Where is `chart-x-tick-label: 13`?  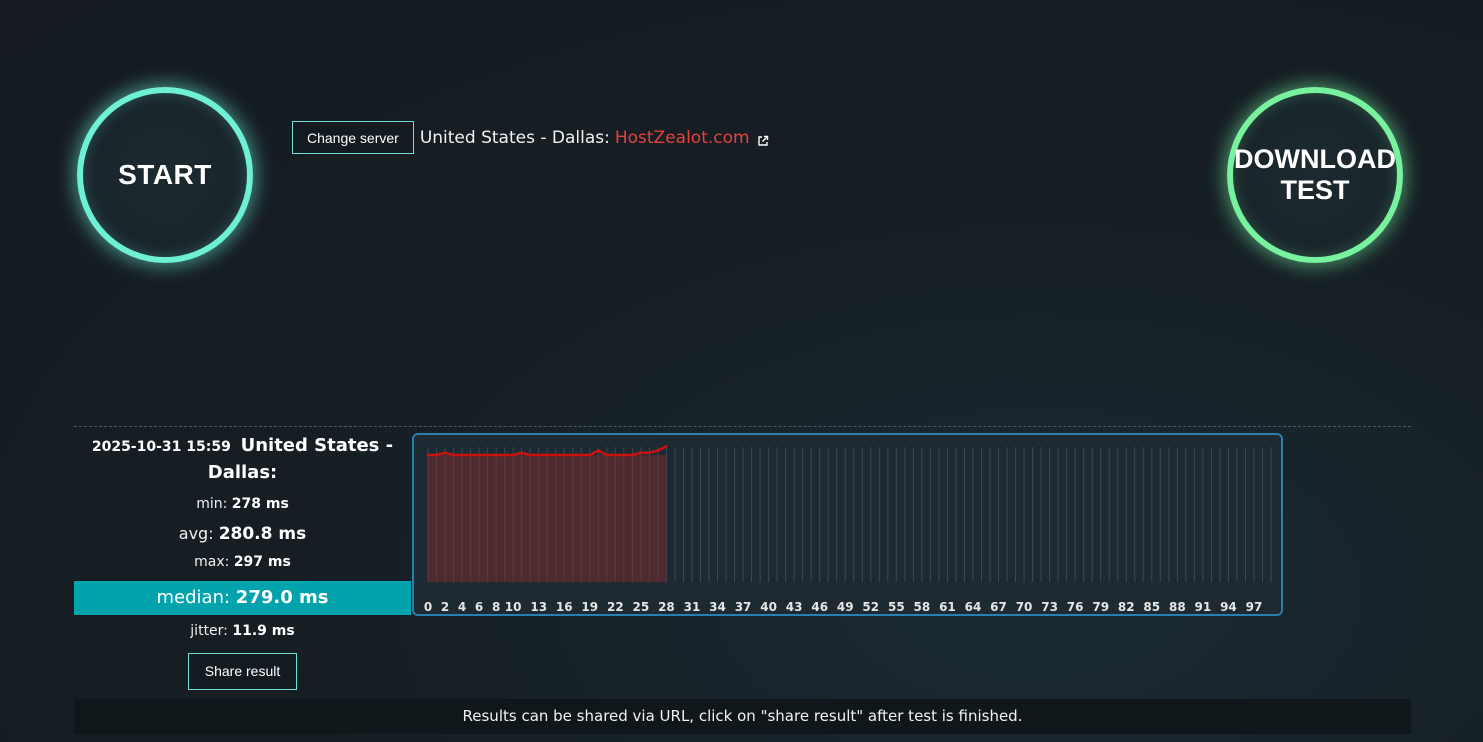
chart-x-tick-label: 13 is located at coordinates (538, 607).